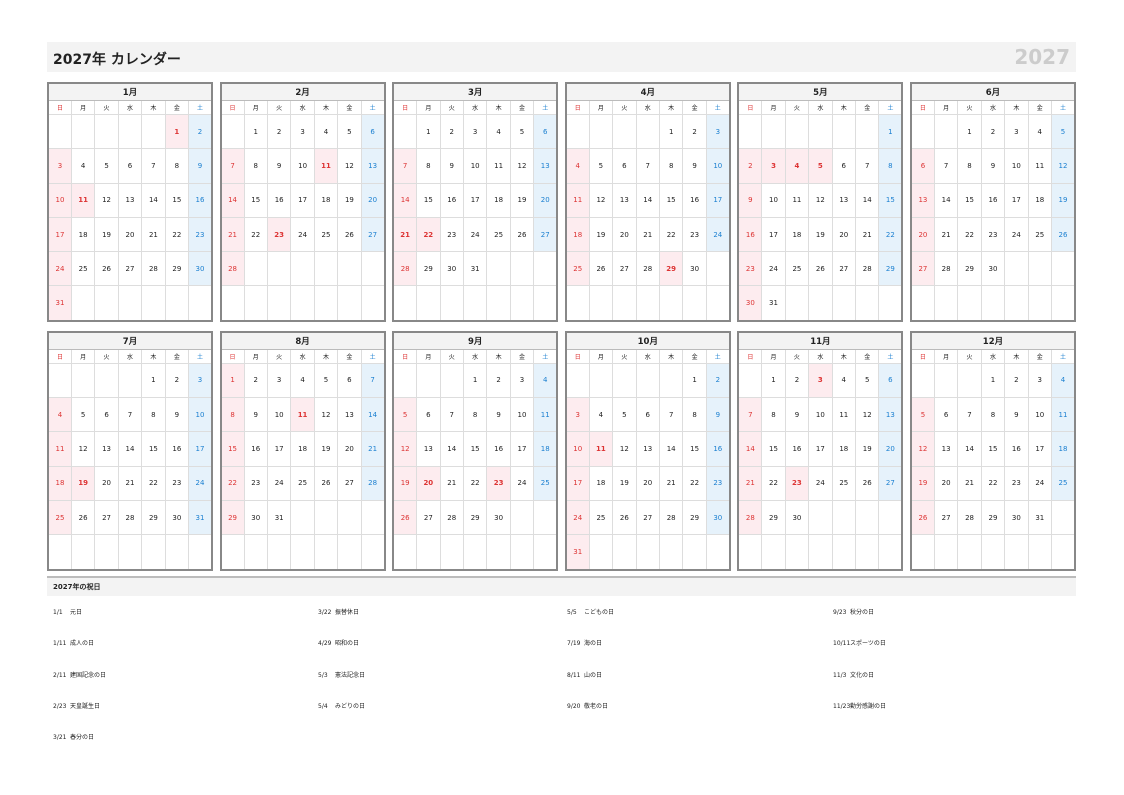  Describe the element at coordinates (820, 269) in the screenshot. I see `week-row: 23 24 25 26 27 28 29` at that location.